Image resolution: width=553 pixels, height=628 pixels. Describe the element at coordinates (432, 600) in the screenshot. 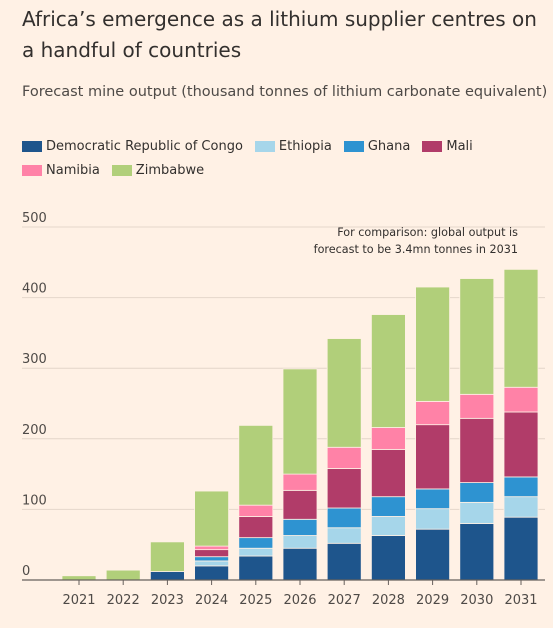

I see `x-tick-label: 2029` at that location.